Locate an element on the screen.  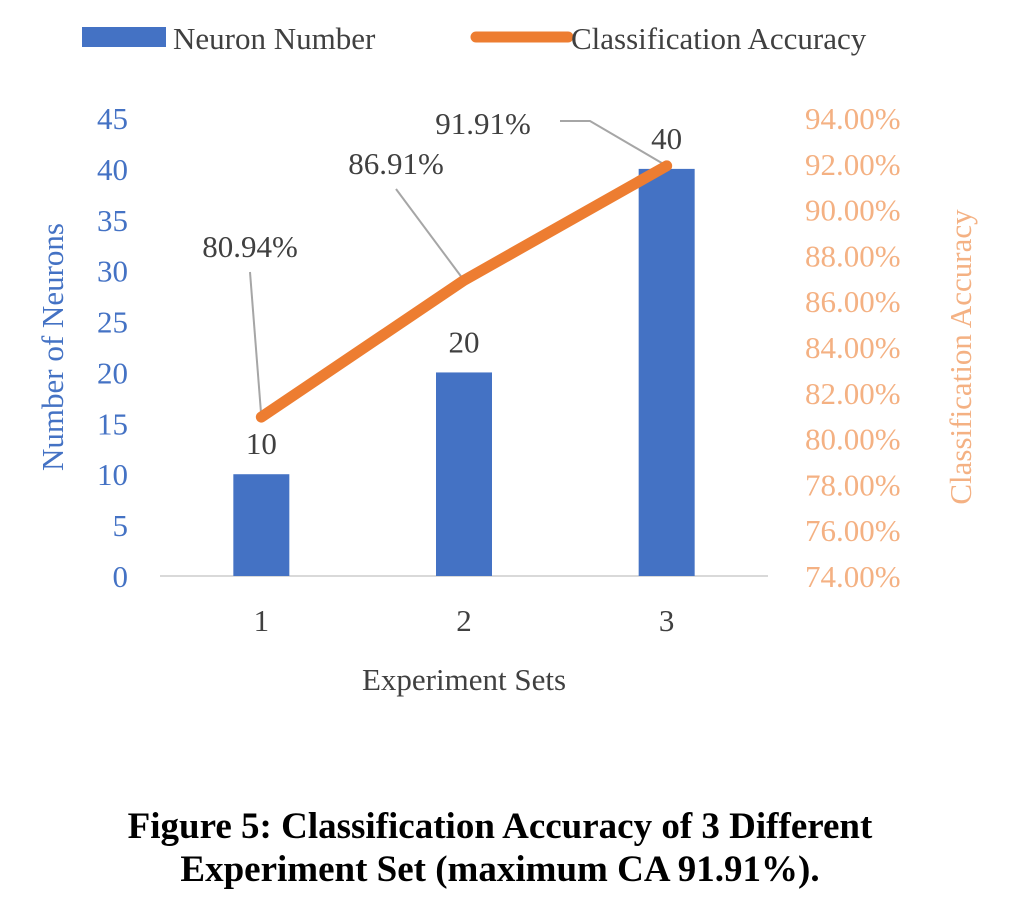
y-left-tick-label: 15 is located at coordinates (112, 423).